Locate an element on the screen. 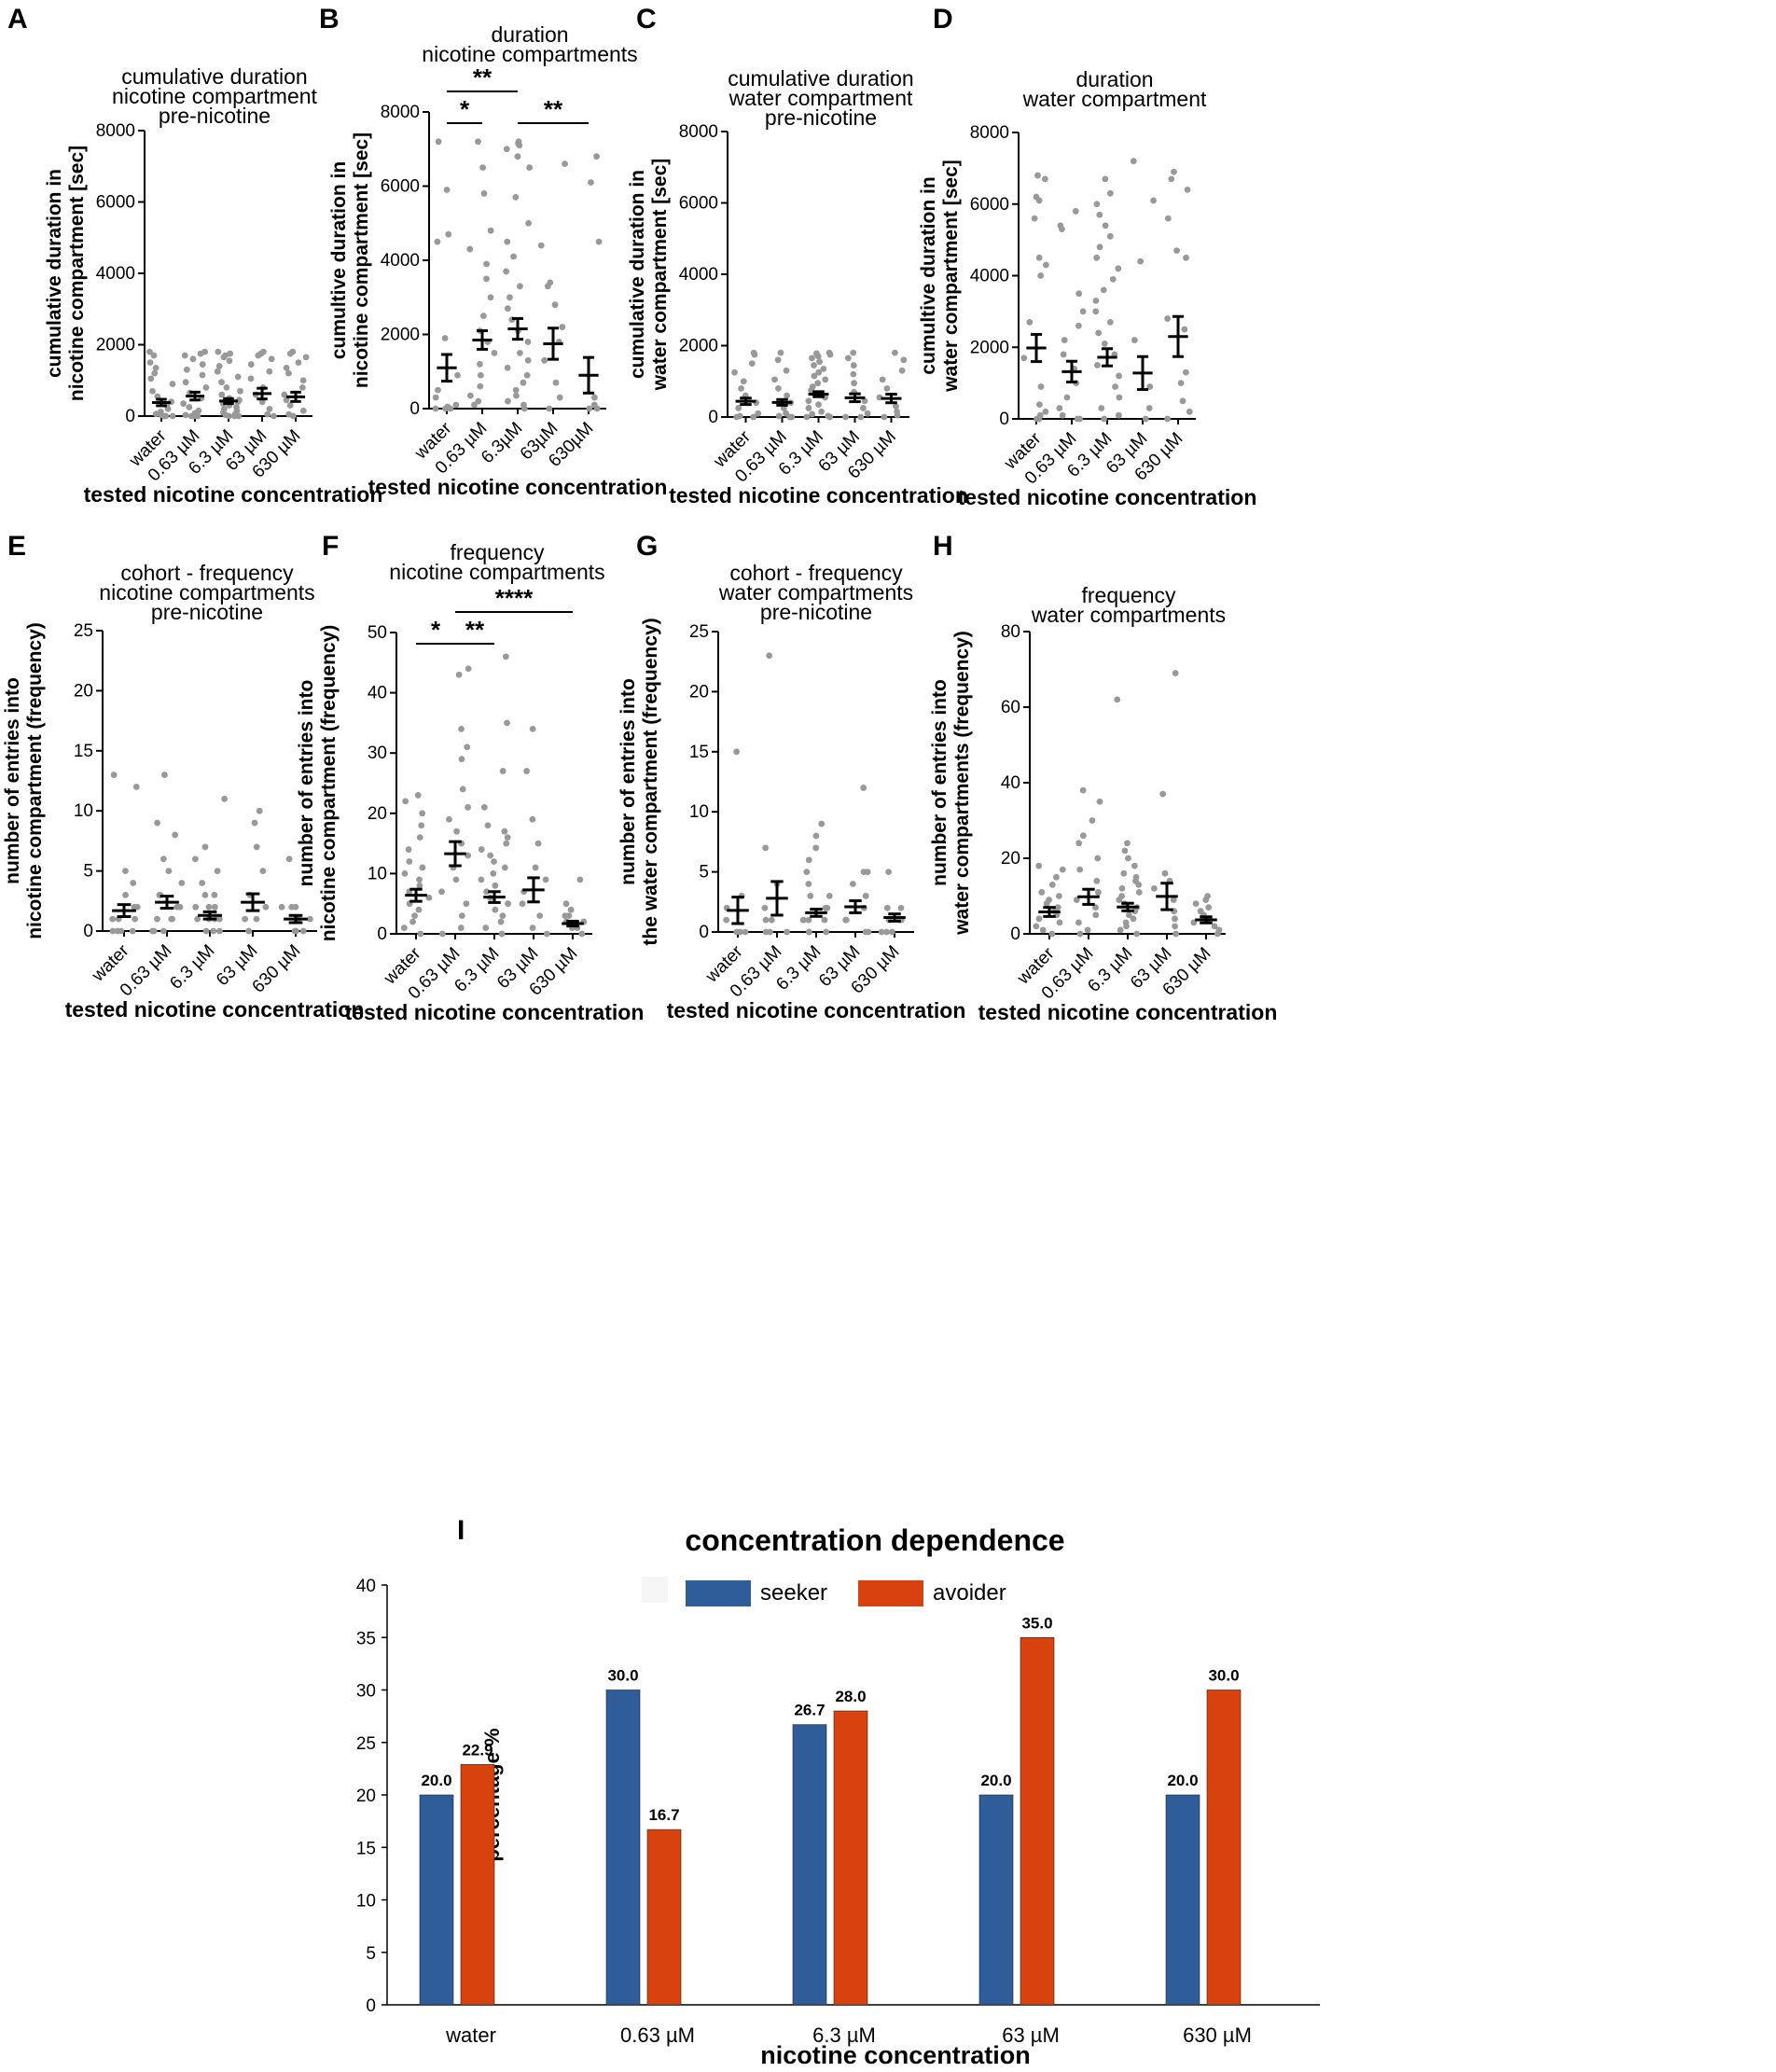 This screenshot has width=1776, height=2072. panel-label: H is located at coordinates (943, 546).